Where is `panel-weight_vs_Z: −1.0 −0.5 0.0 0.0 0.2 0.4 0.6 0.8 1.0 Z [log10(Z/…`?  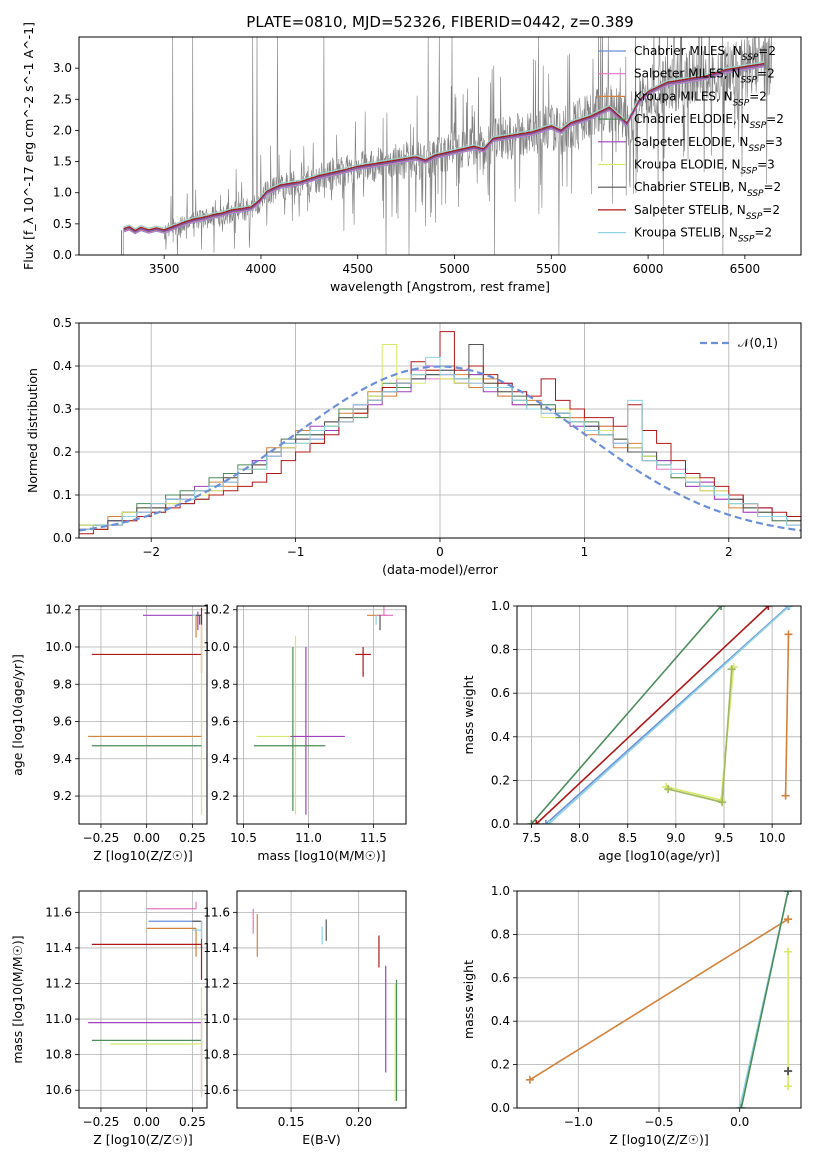 panel-weight_vs_Z: −1.0 −0.5 0.0 0.0 0.2 0.4 0.6 0.8 1.0 Z [log10(Z/… is located at coordinates (631, 1015).